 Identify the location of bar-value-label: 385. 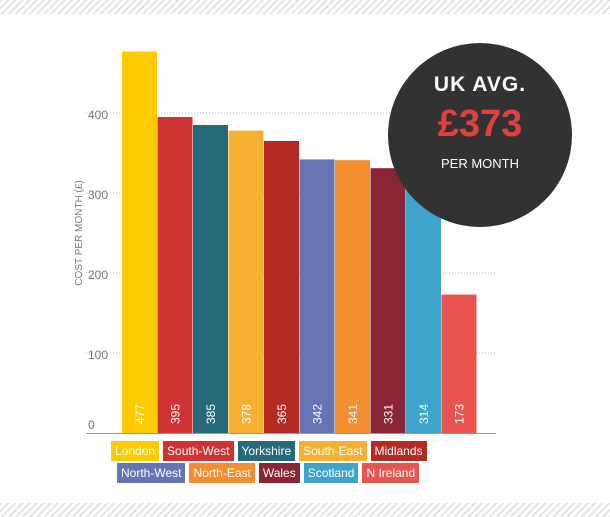
(211, 414).